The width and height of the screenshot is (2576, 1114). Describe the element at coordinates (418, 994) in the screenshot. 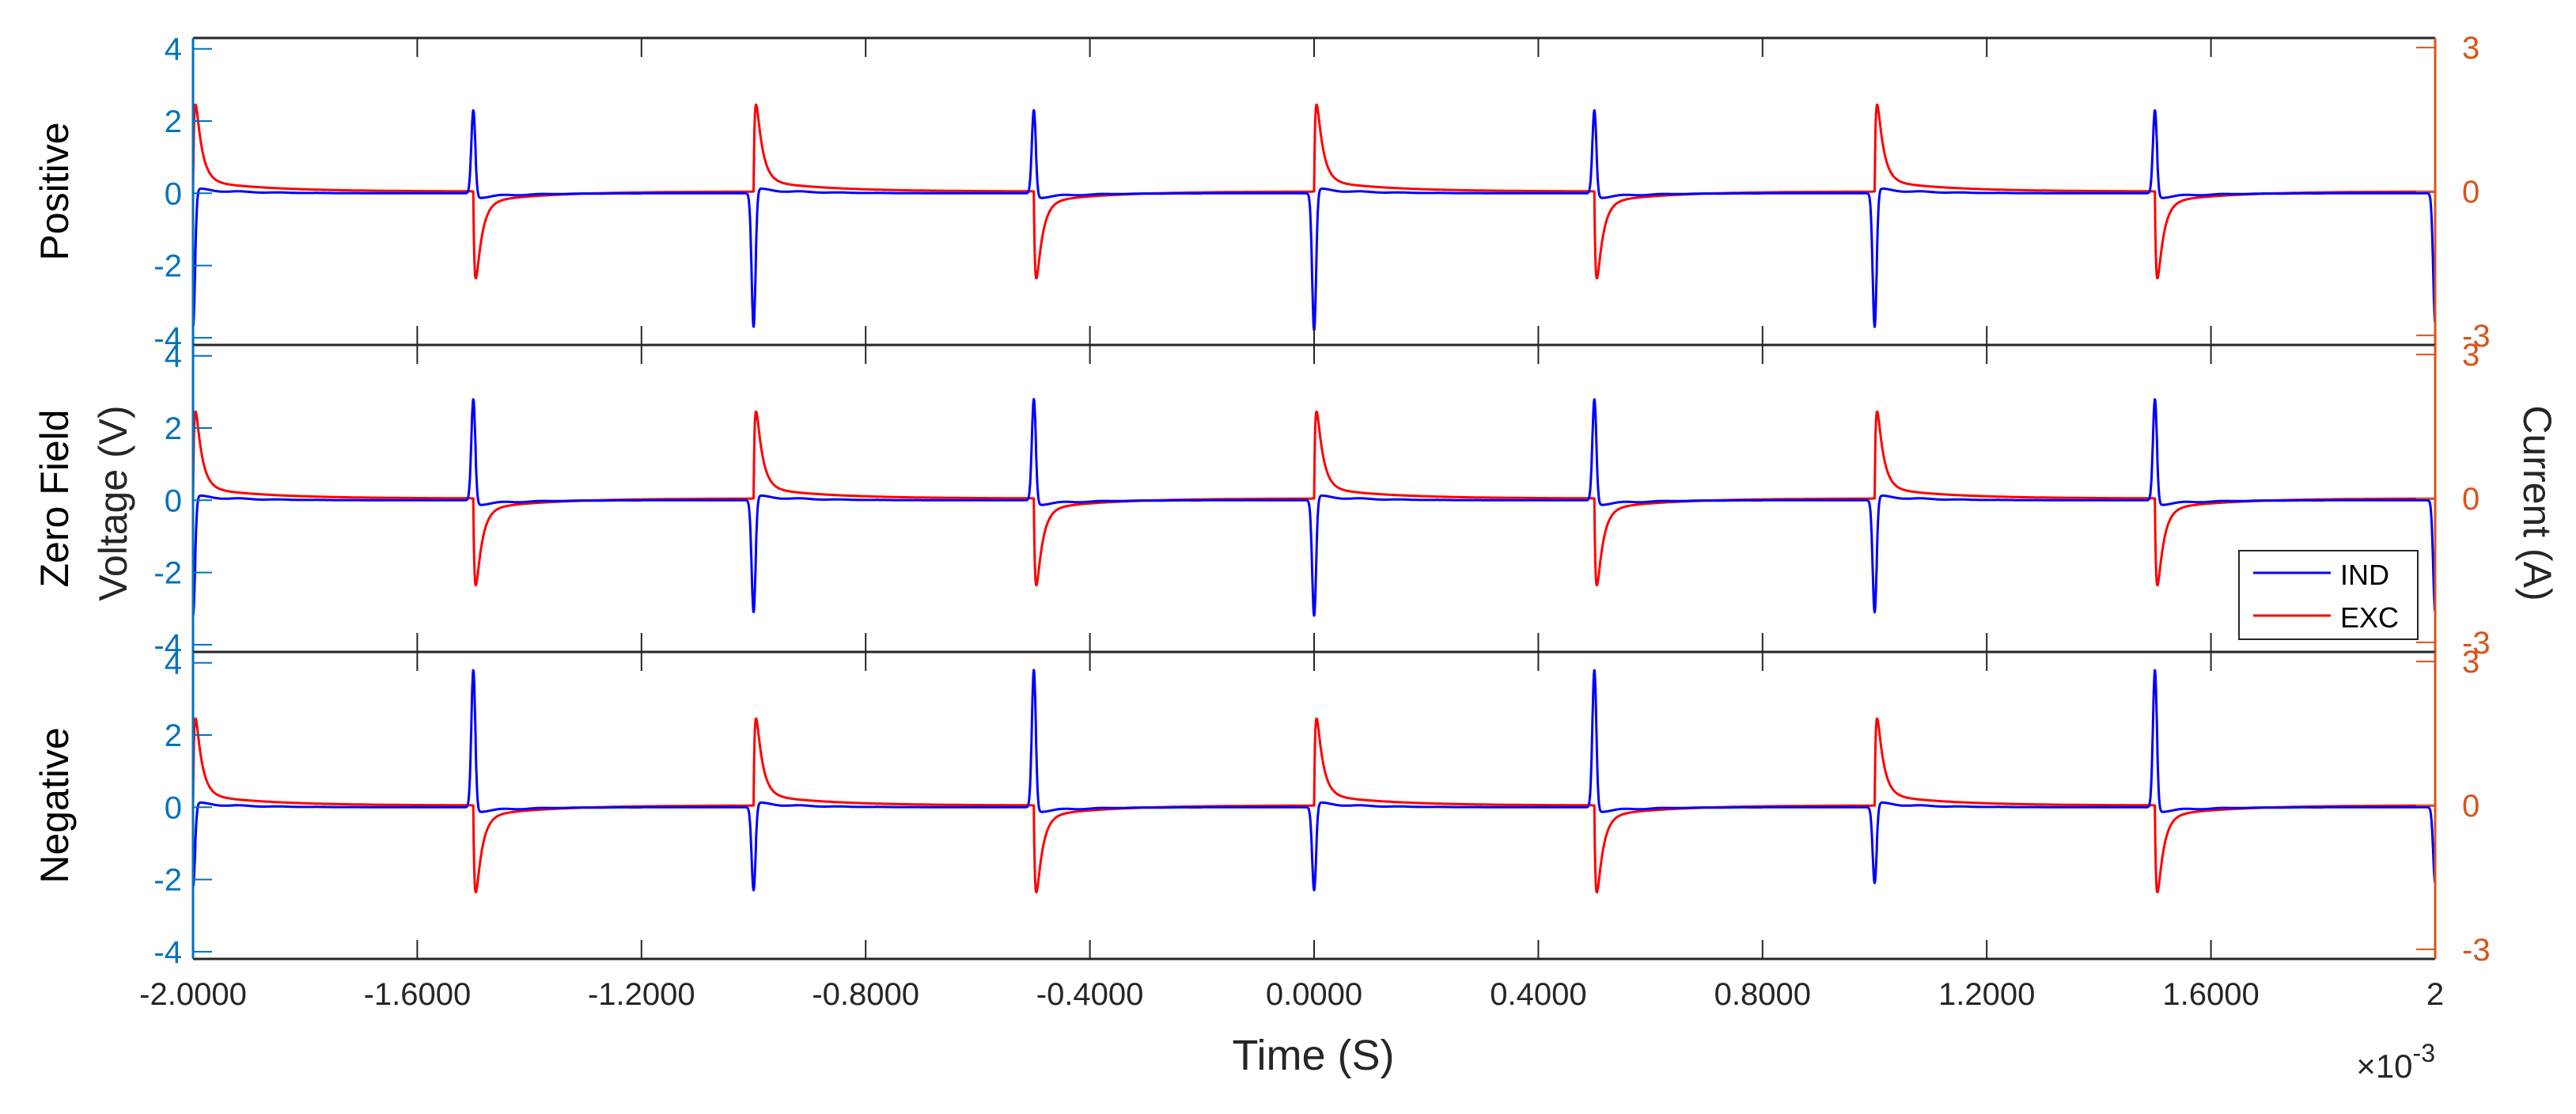

I see `x-tick-label: -1.6000` at that location.